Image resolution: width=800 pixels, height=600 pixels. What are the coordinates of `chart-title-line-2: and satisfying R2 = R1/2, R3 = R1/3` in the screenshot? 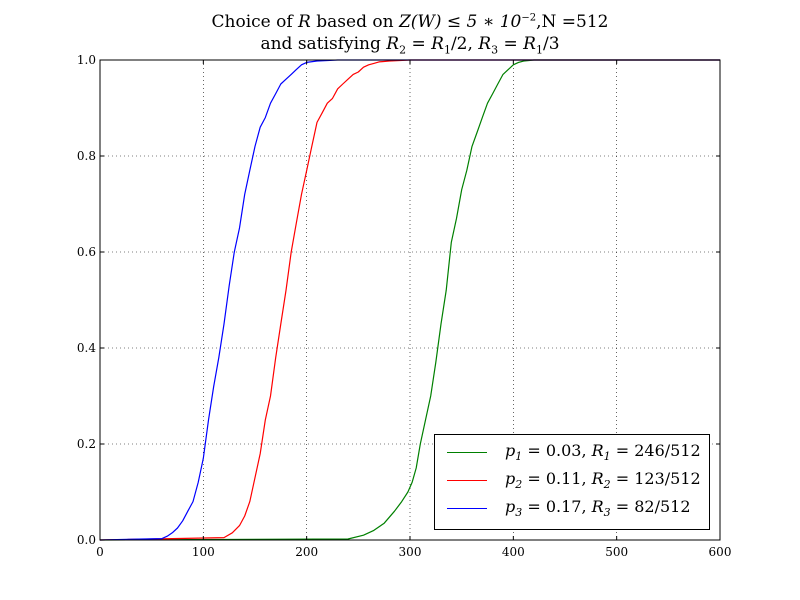 It's located at (410, 45).